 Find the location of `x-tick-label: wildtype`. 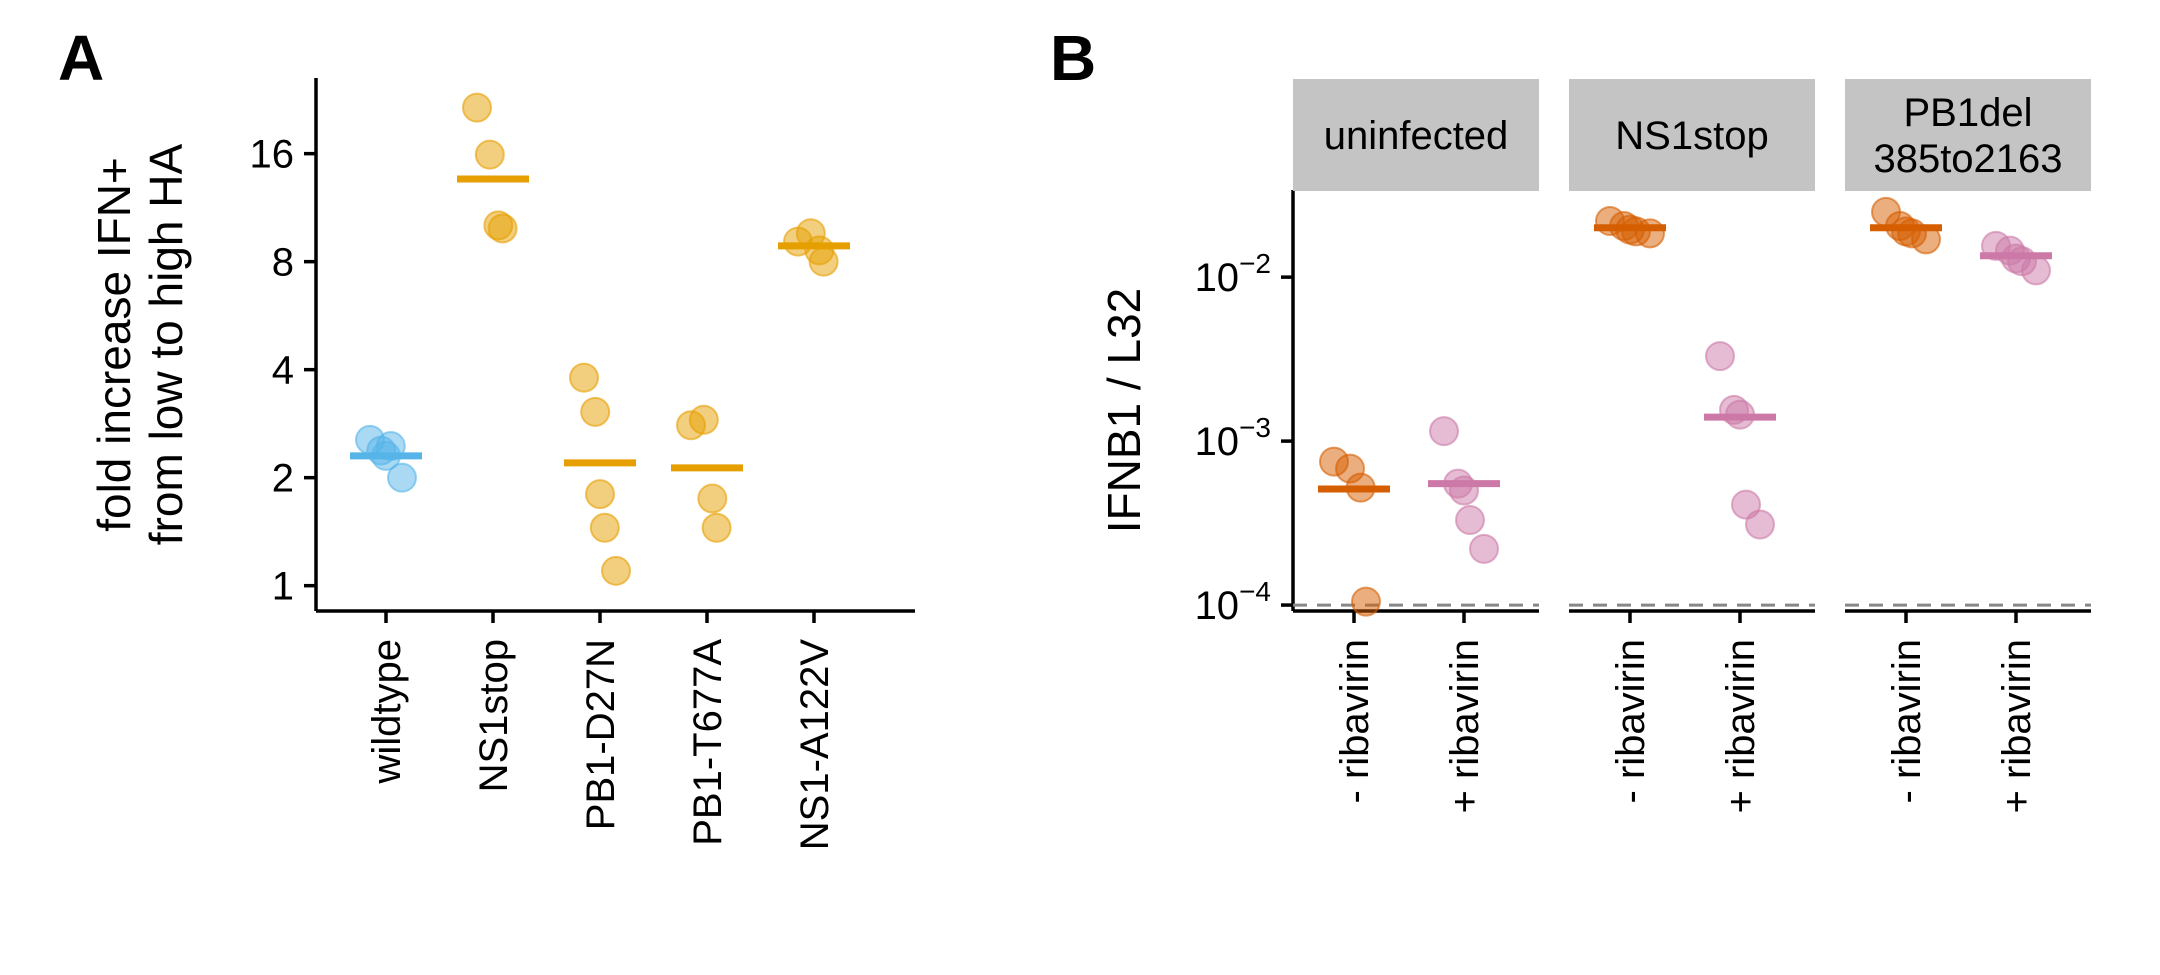

x-tick-label: wildtype is located at coordinates (387, 712).